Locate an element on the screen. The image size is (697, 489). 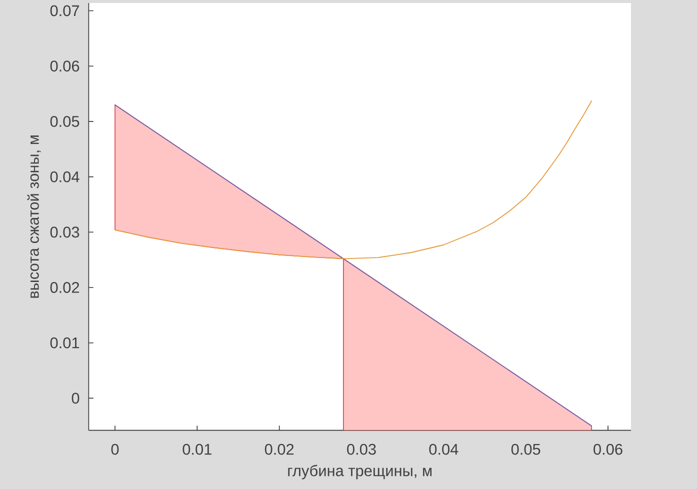
x-tick-label: 0 is located at coordinates (115, 449).